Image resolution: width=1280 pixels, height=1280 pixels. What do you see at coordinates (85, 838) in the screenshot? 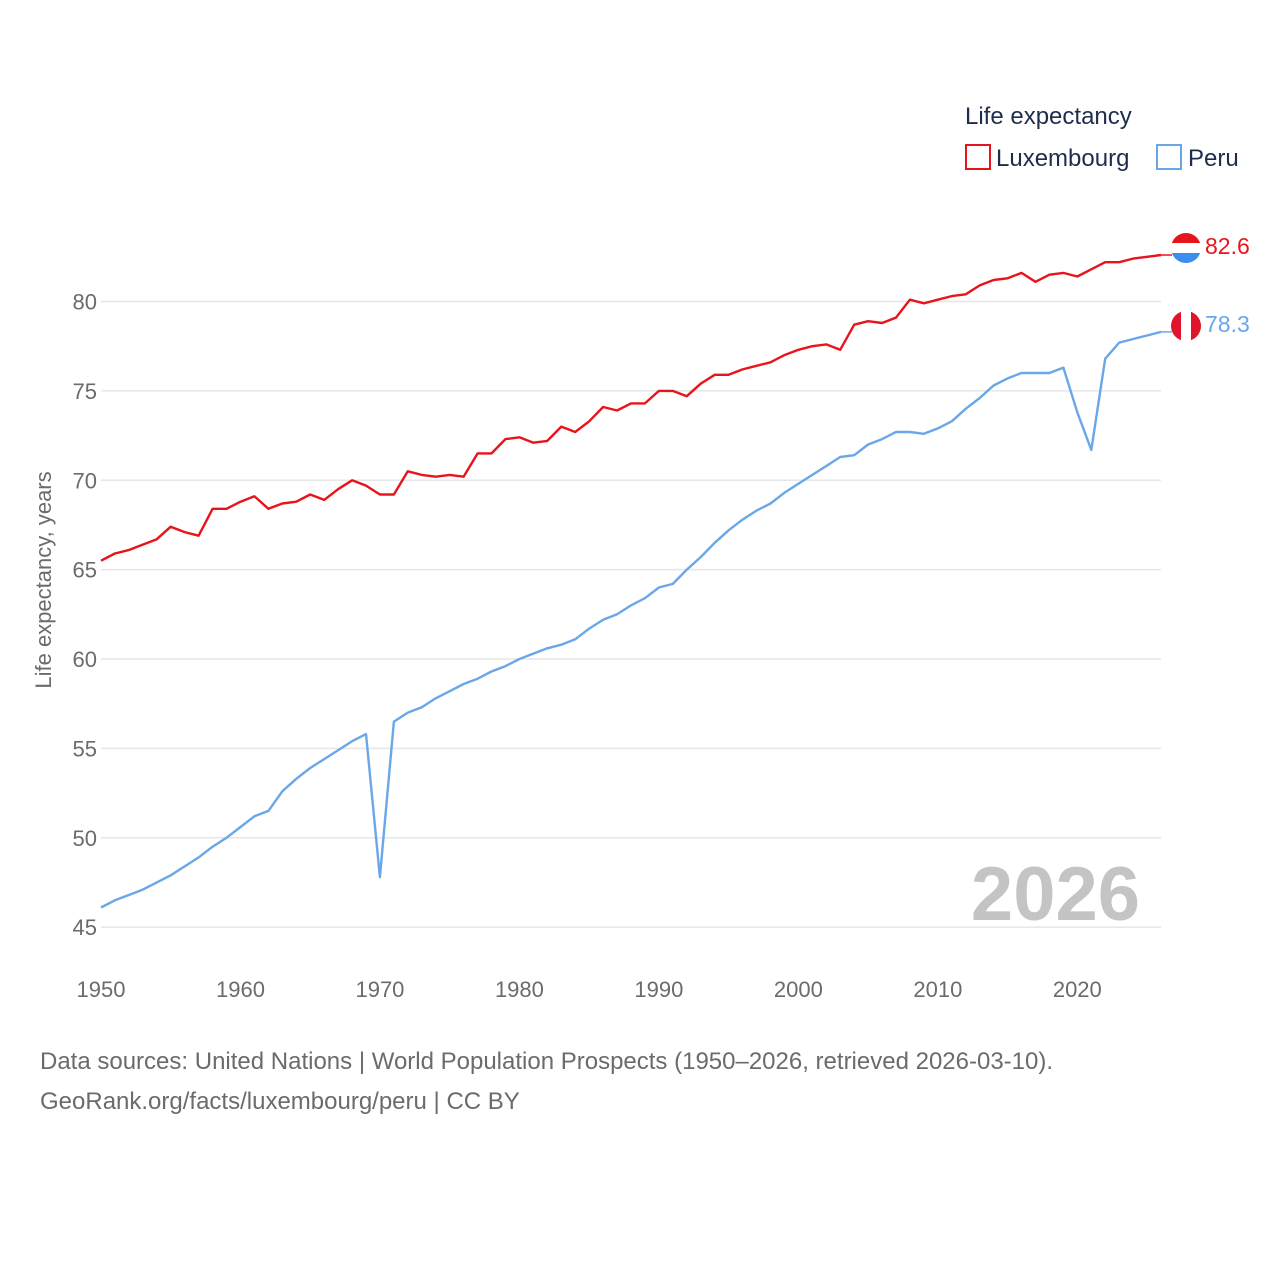
I see `y-tick-label-50: 50` at bounding box center [85, 838].